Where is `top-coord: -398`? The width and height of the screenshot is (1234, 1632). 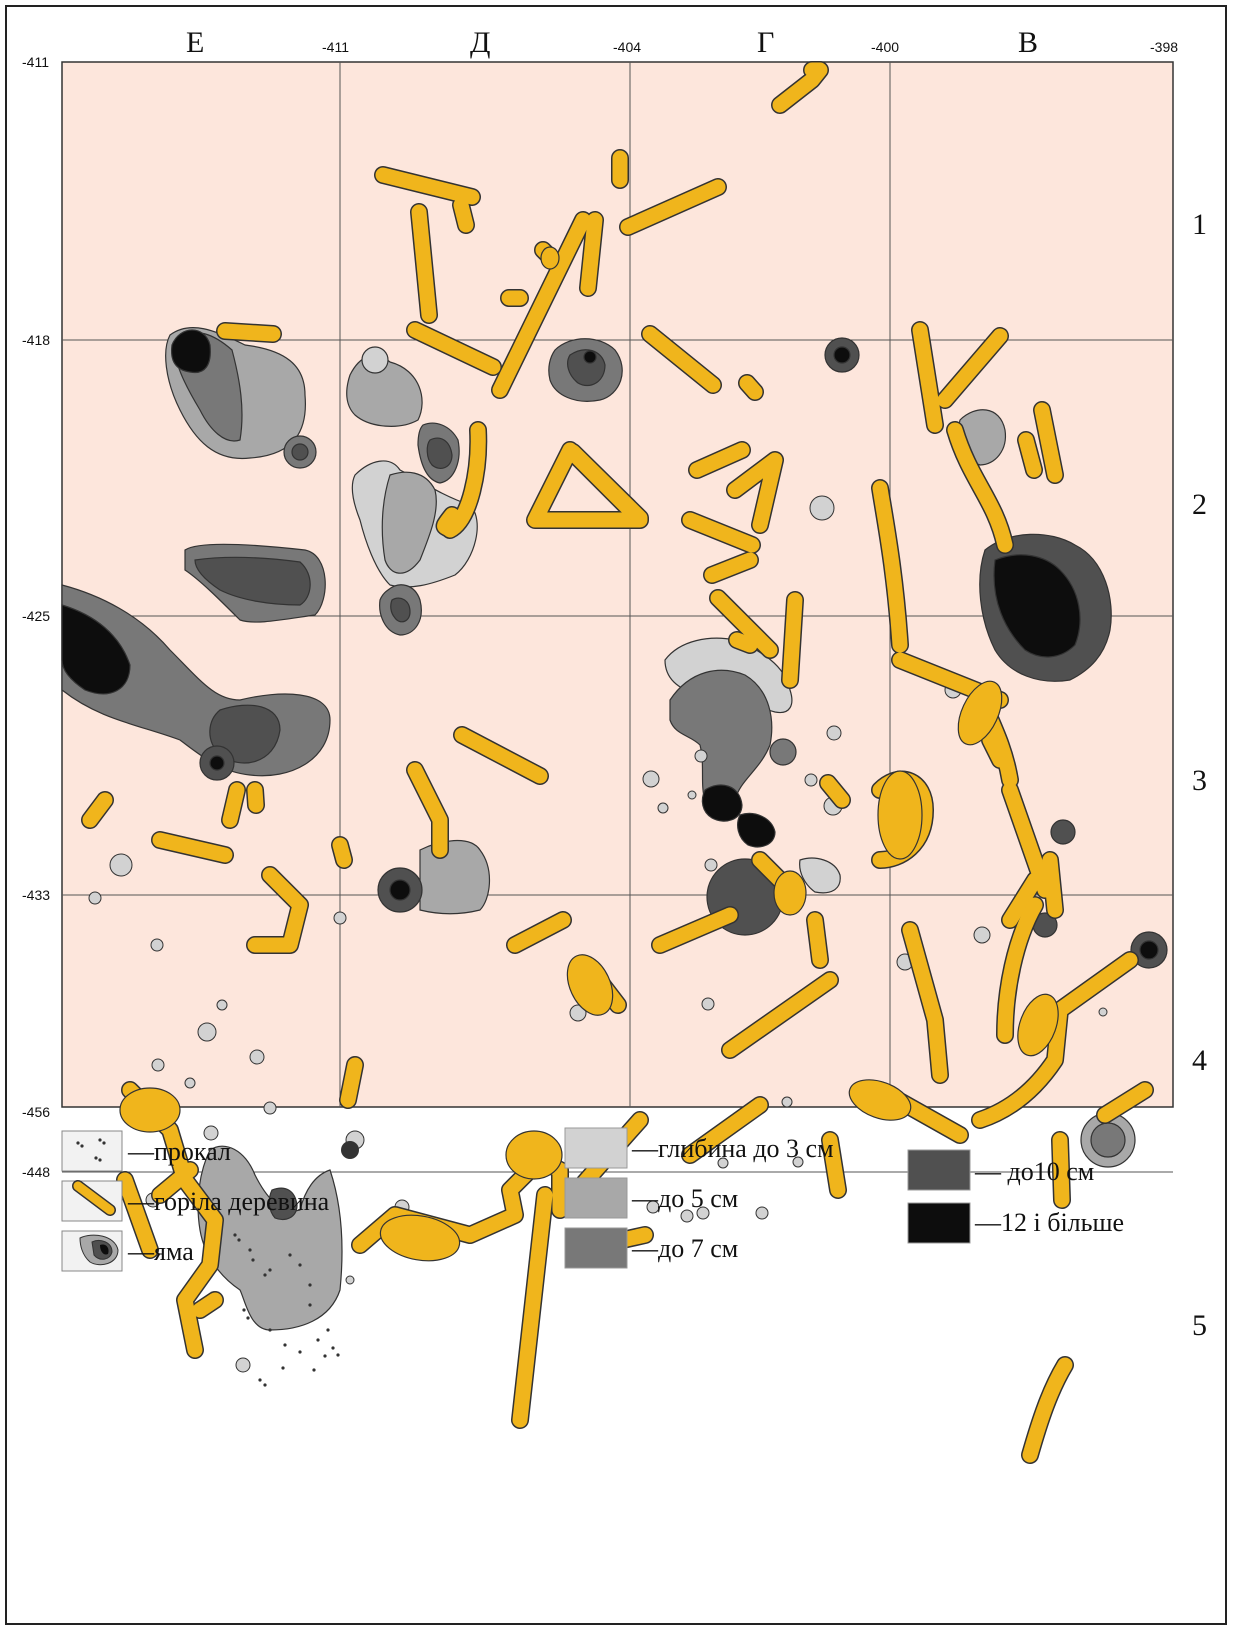
top-coord: -398 is located at coordinates (1164, 47).